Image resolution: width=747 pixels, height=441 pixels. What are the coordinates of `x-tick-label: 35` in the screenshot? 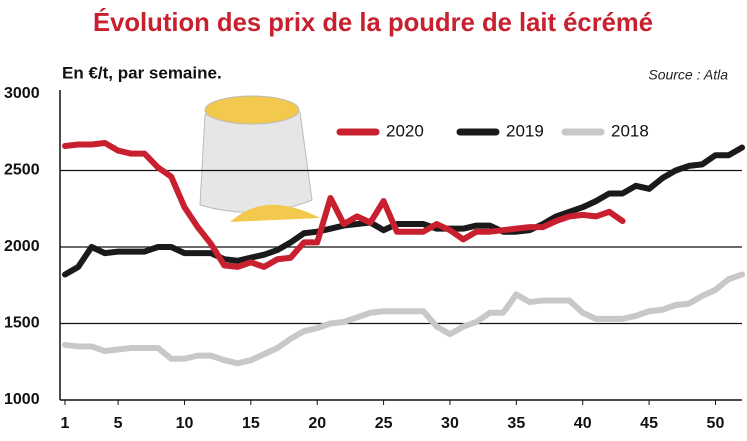 It's located at (516, 423).